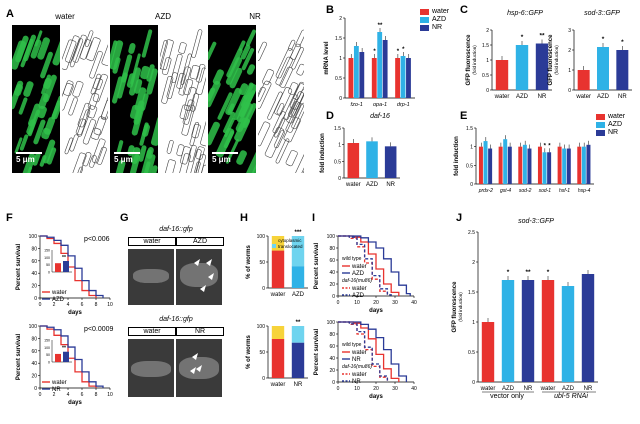 This screenshot has height=424, width=640. What do you see at coordinates (569, 31) in the screenshot?
I see `y-tick-label: 3` at bounding box center [569, 31].